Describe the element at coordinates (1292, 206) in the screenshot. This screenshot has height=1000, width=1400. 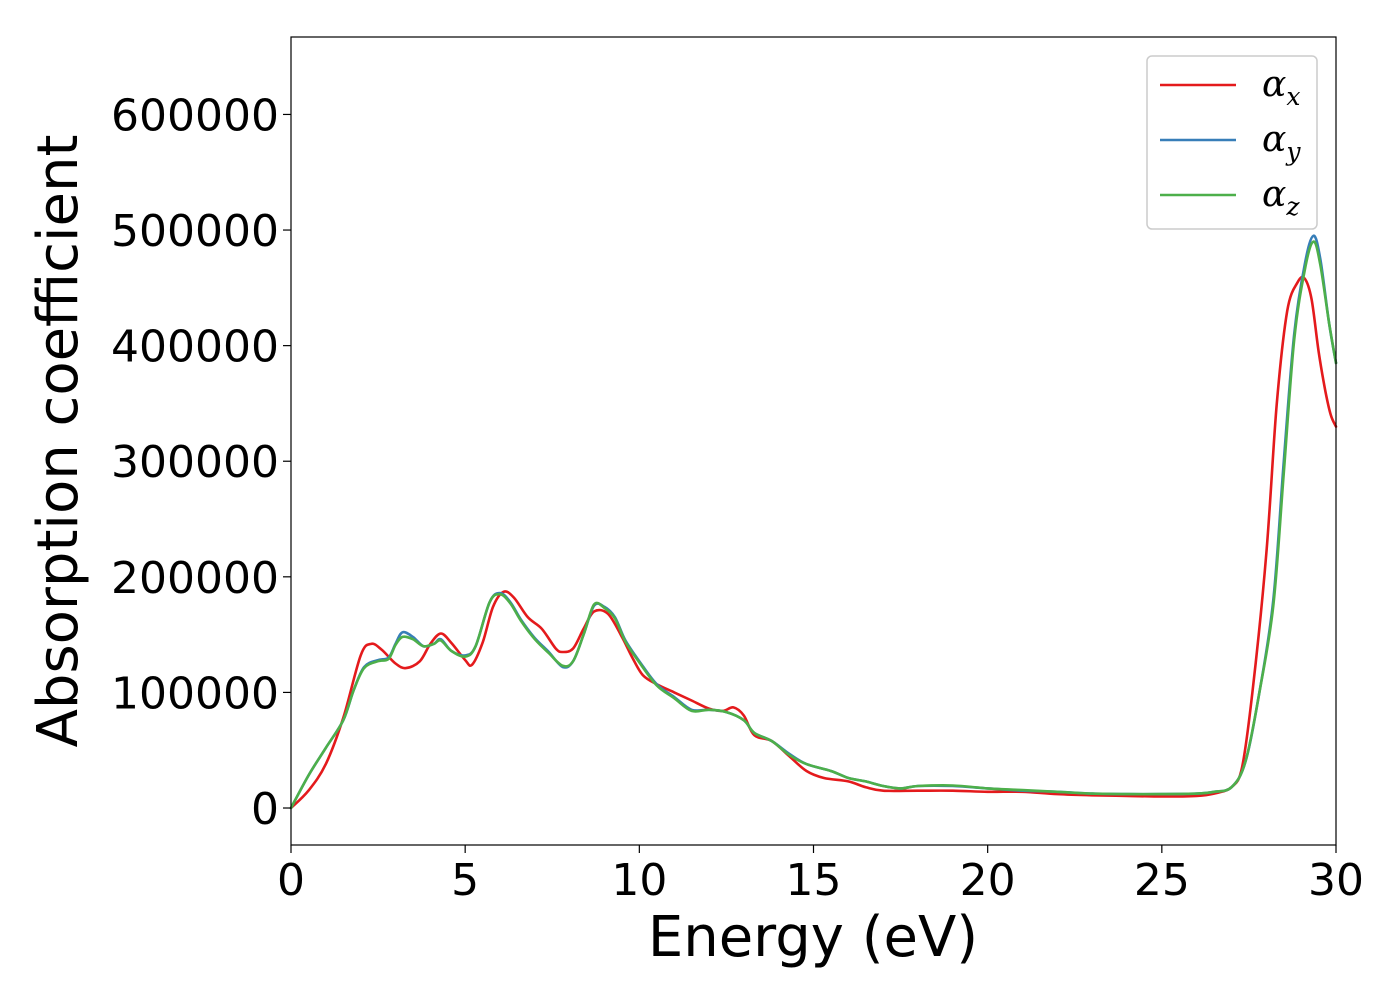
I see `legend-subscript: z` at that location.